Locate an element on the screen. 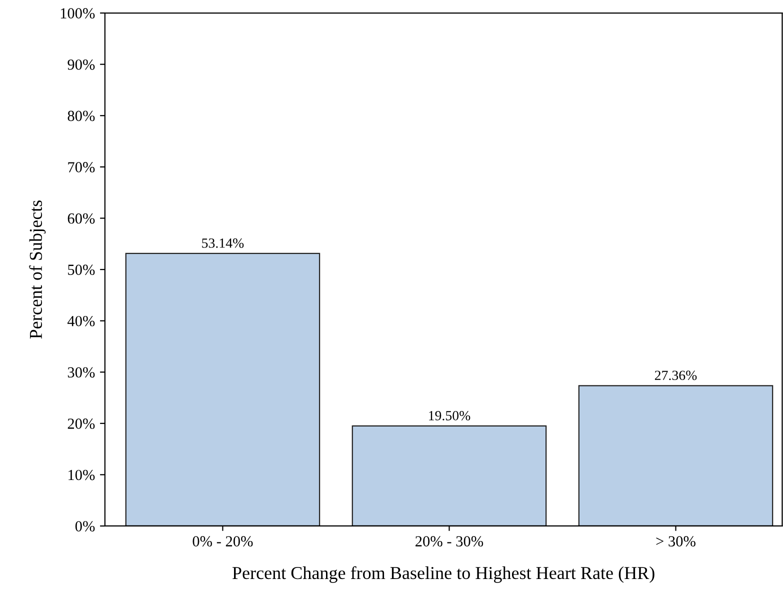  x-tick-label: 20% - 30% is located at coordinates (450, 541).